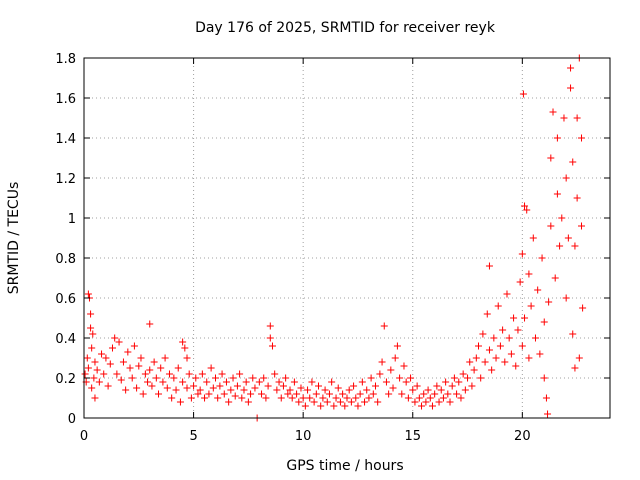  I want to click on x-tick-label: 10, so click(303, 436).